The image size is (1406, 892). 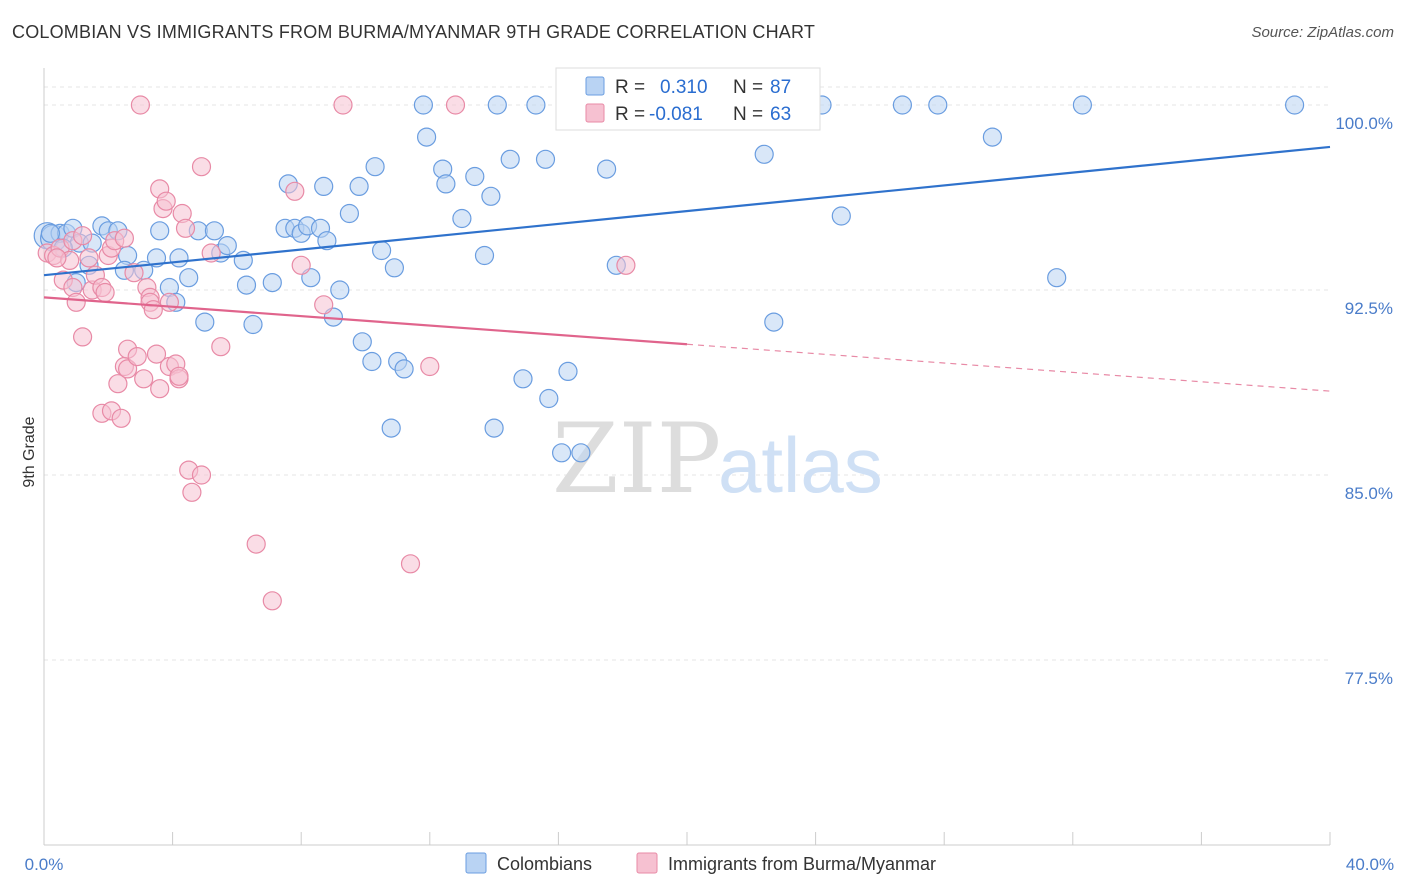 I want to click on bottom-legend: Colombians Immigrants from Burma/Myanmar, so click(x=700, y=863).